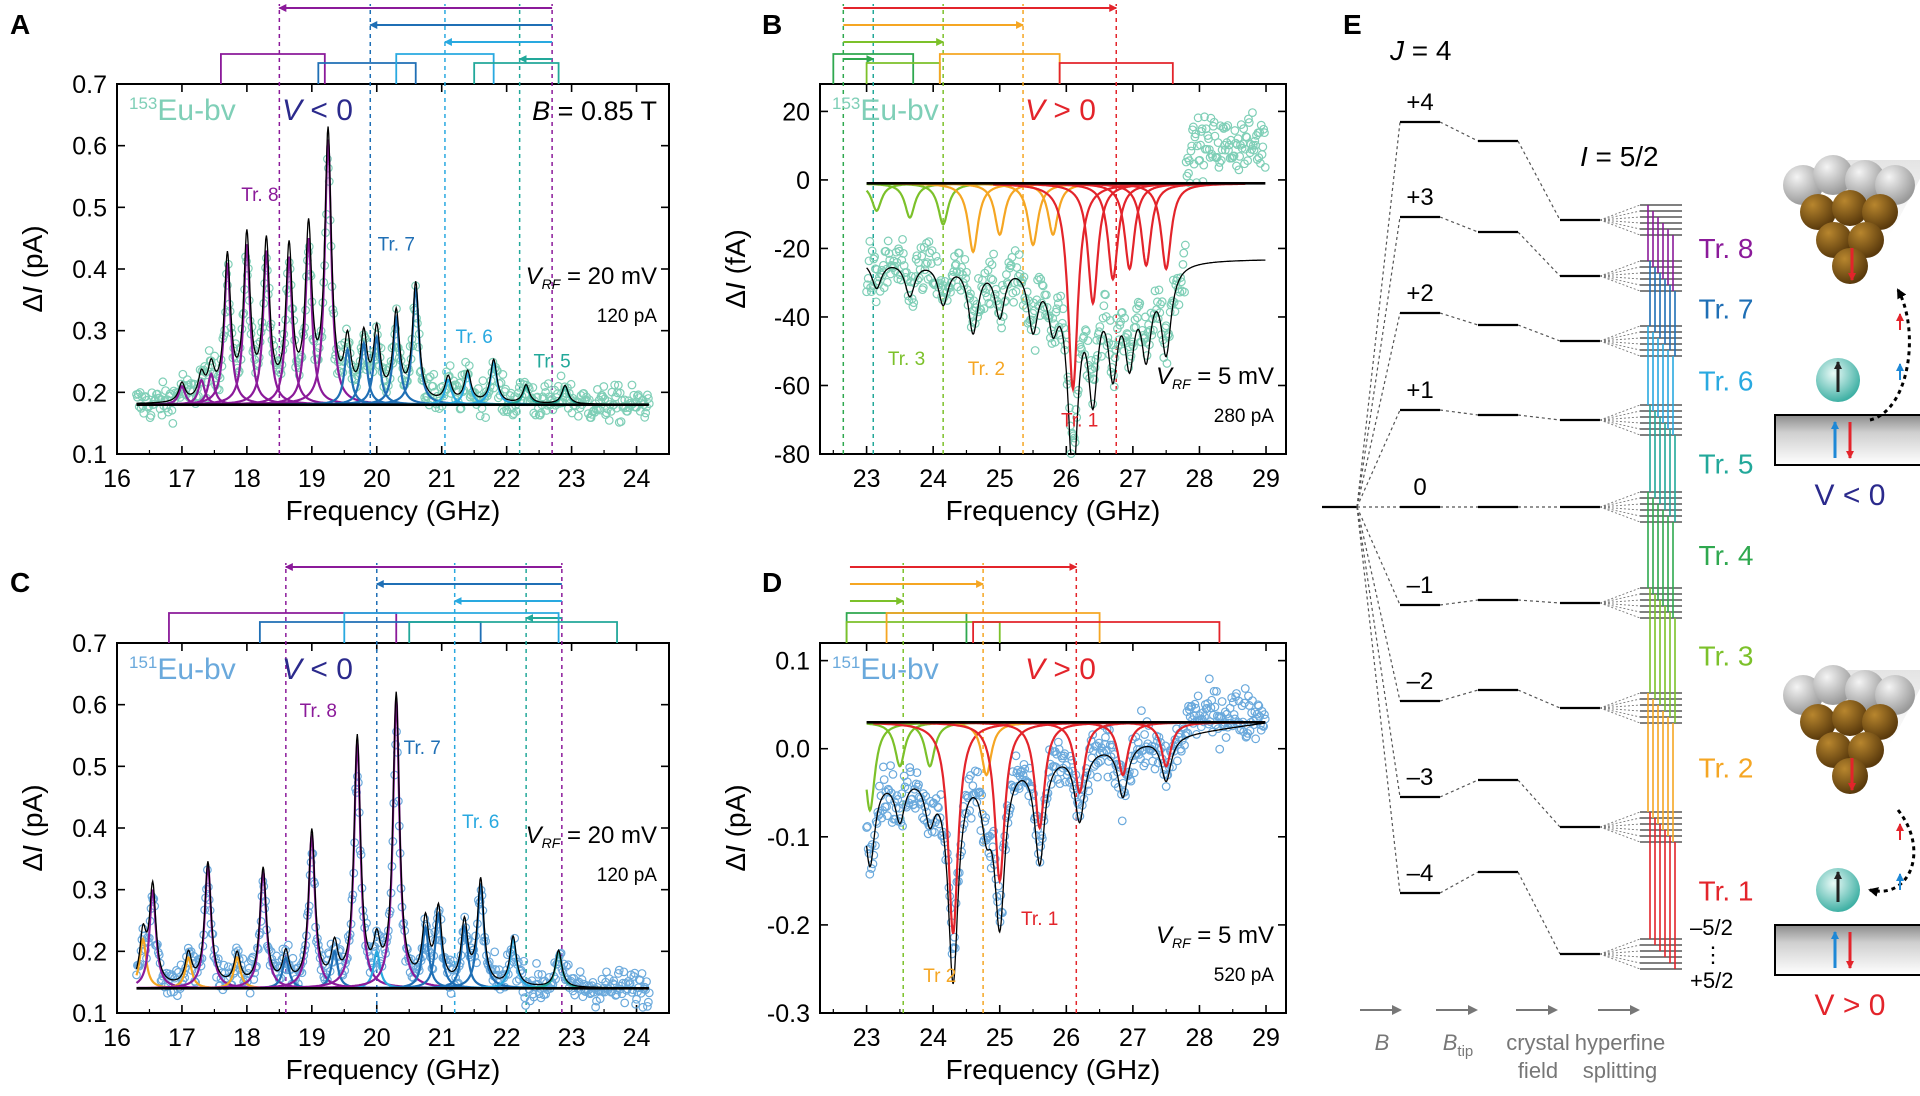 The image size is (1920, 1096). I want to click on y-tick-label: -20, so click(792, 249).